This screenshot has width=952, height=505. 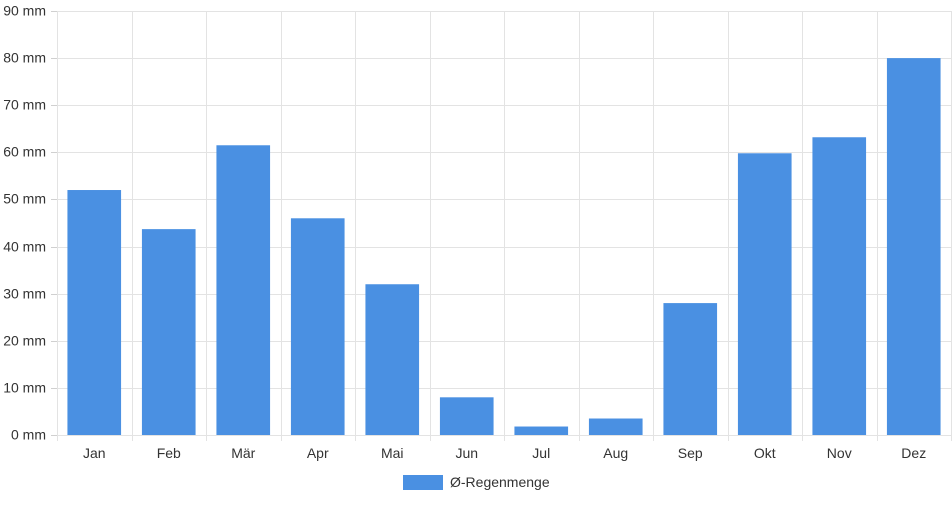 I want to click on bar-Feb, so click(x=168, y=332).